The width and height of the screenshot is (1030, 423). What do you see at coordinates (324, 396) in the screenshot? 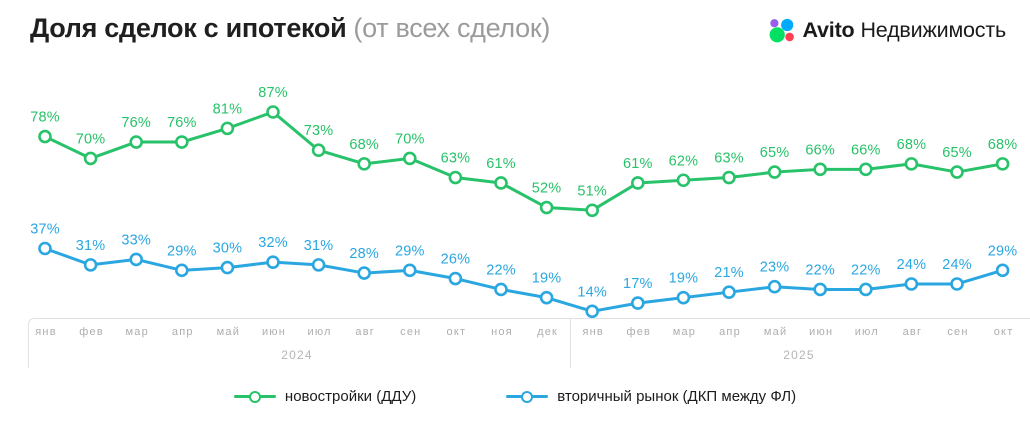
I see `legend-item-new-buildings: новостройки (ДДУ)` at bounding box center [324, 396].